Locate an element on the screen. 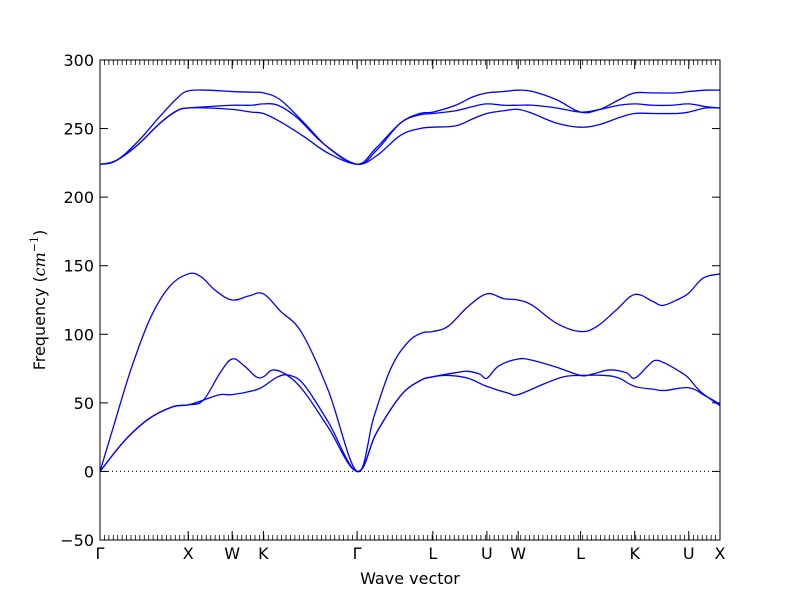 This screenshot has width=800, height=600. y-tick-label: 150 is located at coordinates (78, 266).